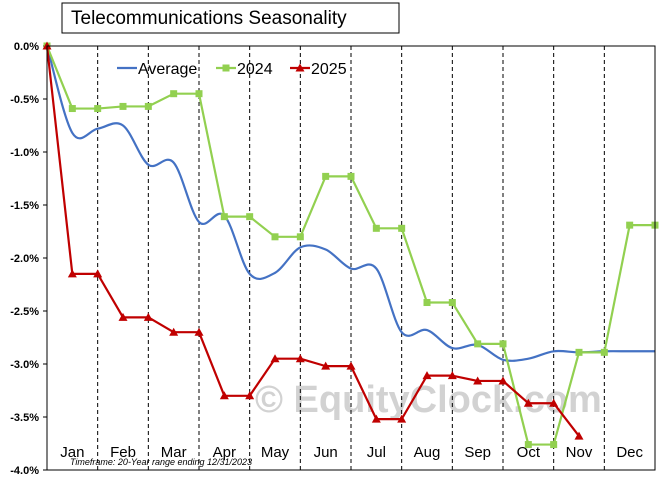 This screenshot has width=664, height=482. I want to click on y-tick-label: -2.5%, so click(24, 312).